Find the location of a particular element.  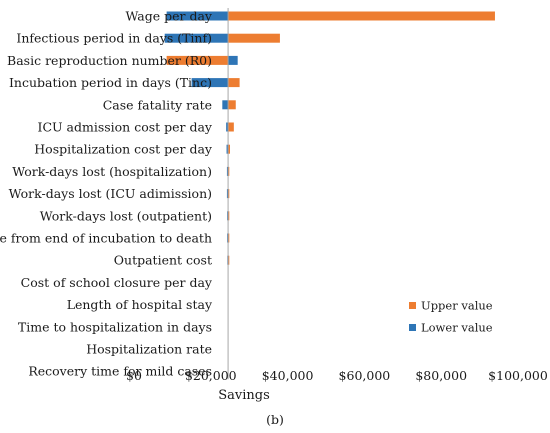

upper-value-bar-work-days-lost-hospitalization is located at coordinates (229, 171).